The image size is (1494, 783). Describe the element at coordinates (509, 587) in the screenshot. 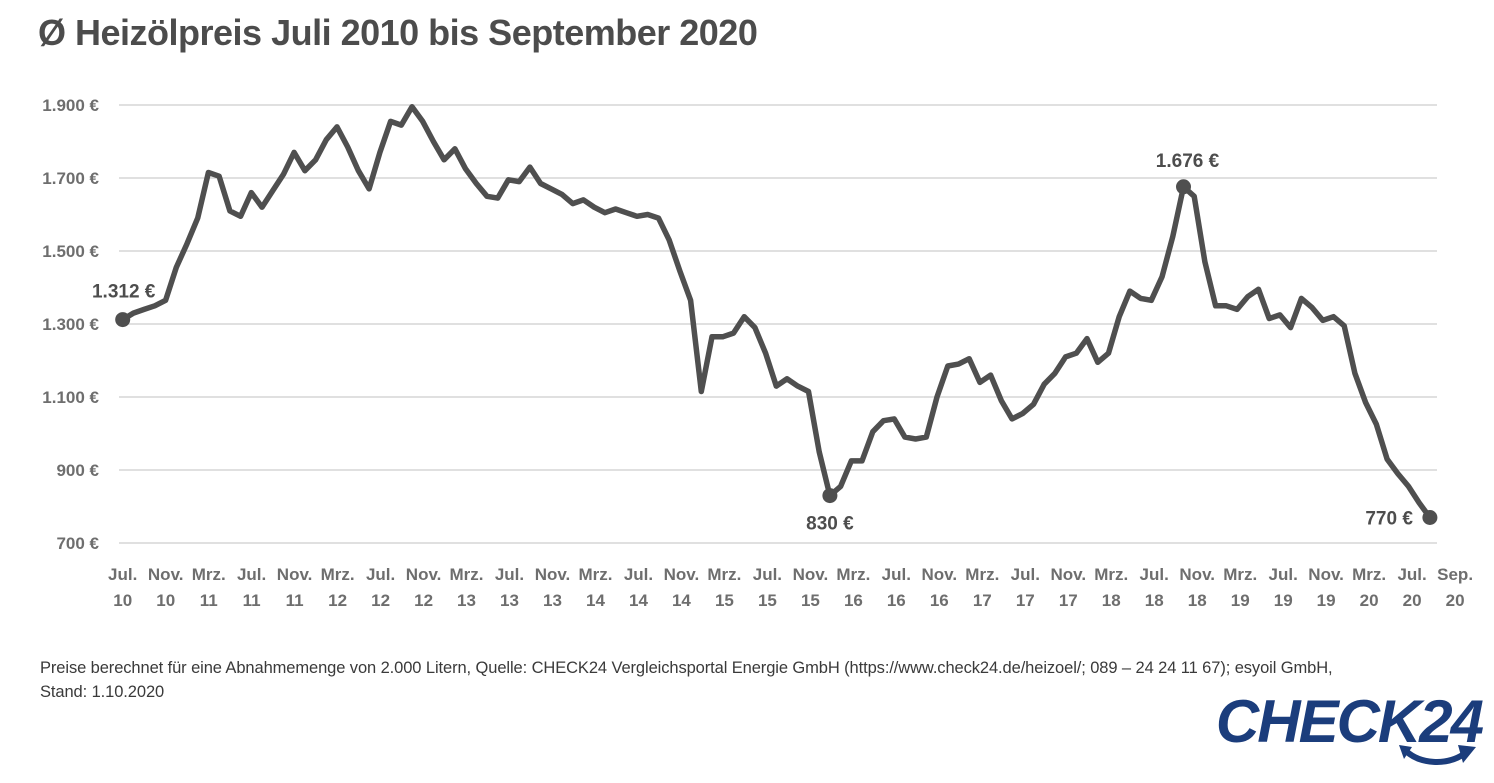

I see `x-axis-label: Jul. 13` at that location.